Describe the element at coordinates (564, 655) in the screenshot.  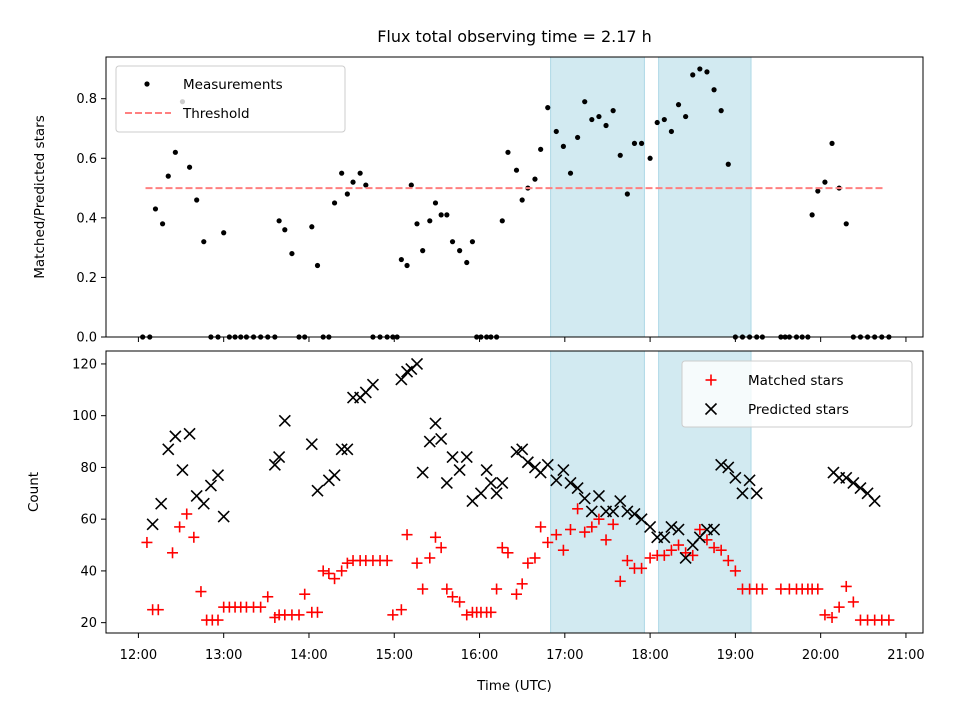
I see `x-tick-label: 17:00` at that location.